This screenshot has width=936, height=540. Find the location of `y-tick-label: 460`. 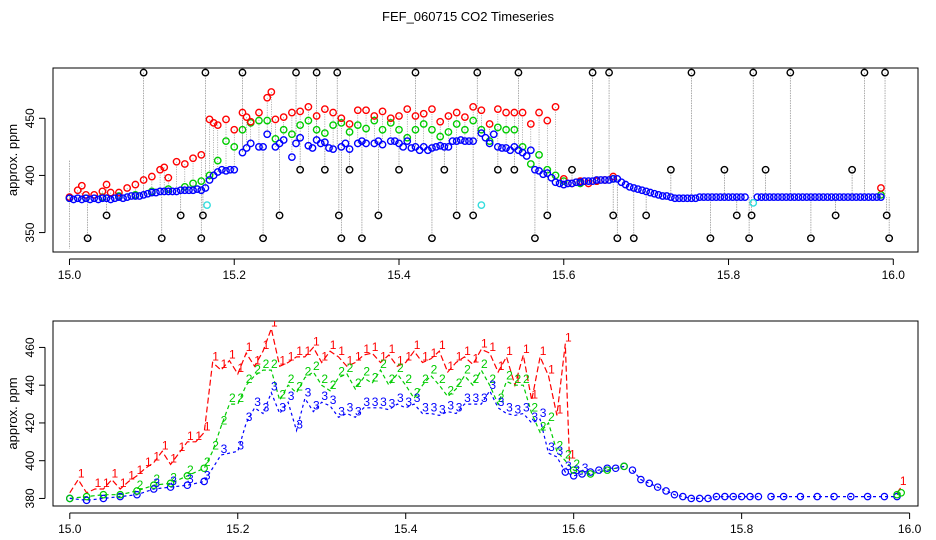

y-tick-label: 460 is located at coordinates (30, 347).